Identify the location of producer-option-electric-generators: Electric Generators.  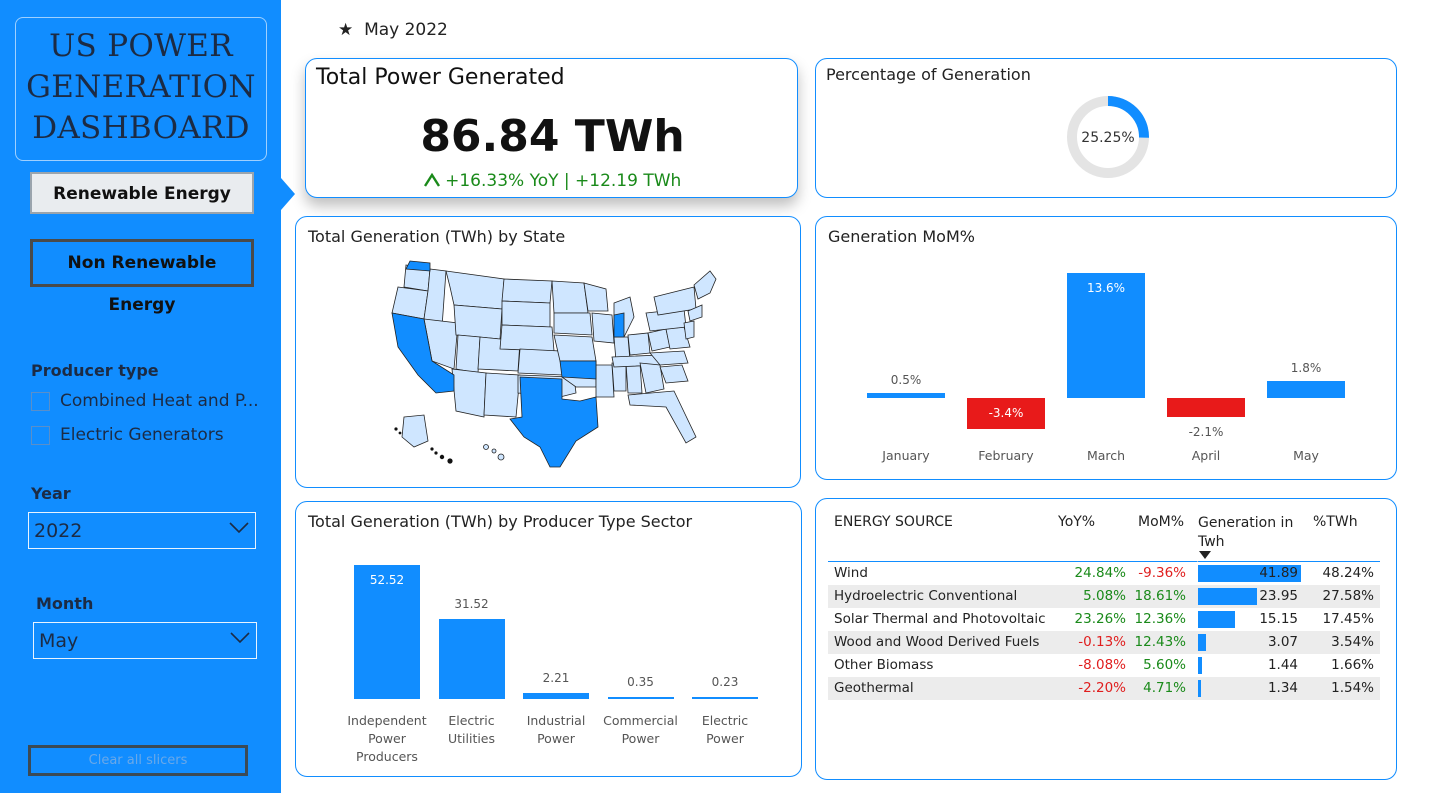
(151, 435).